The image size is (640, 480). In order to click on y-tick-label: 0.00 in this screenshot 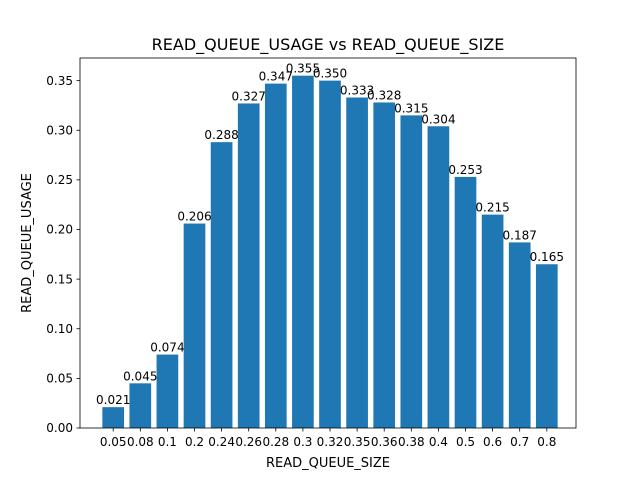, I will do `click(59, 428)`.